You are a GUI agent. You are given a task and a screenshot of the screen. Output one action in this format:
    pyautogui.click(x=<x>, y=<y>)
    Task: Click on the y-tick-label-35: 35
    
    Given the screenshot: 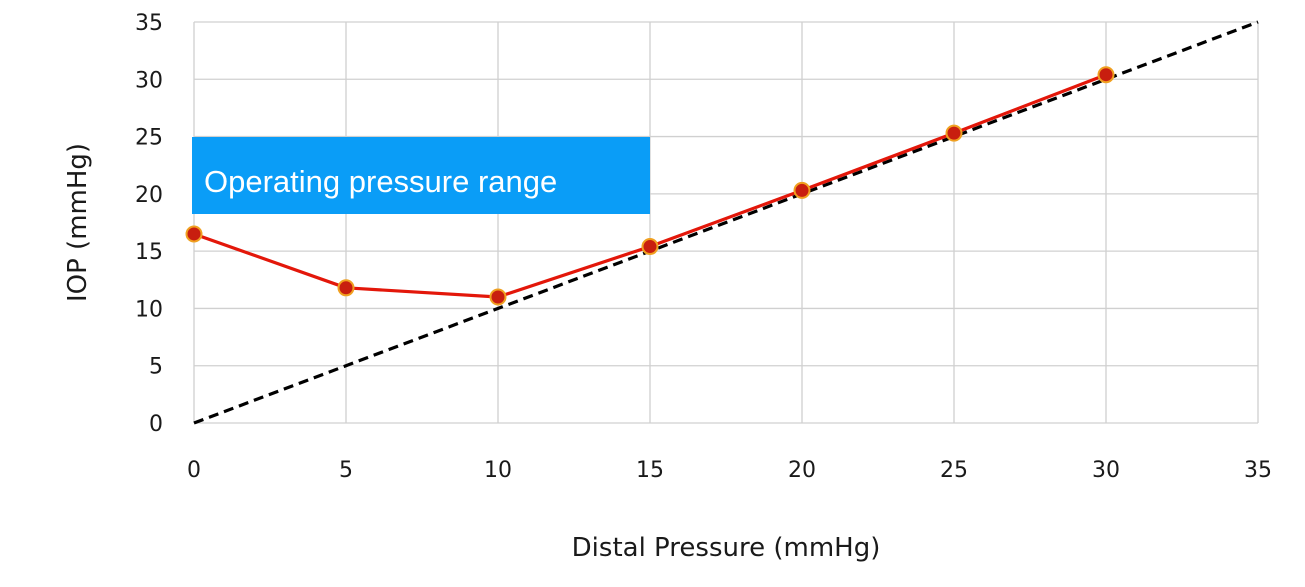 What is the action you would take?
    pyautogui.click(x=149, y=23)
    